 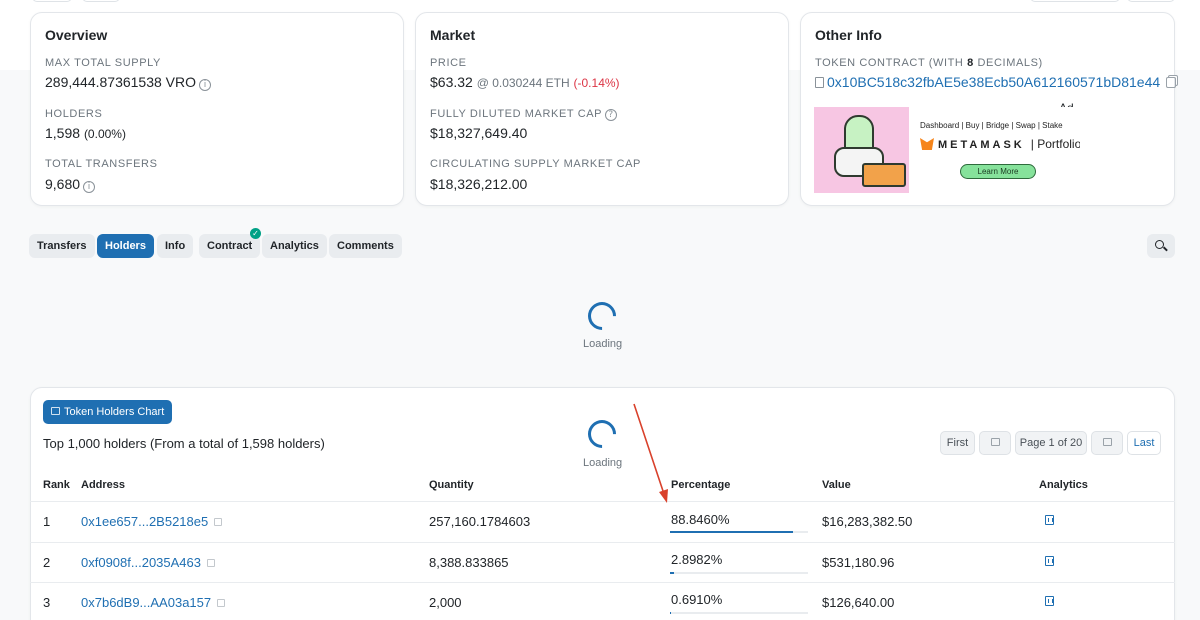 What do you see at coordinates (294, 246) in the screenshot?
I see `tab-analytics: Analytics` at bounding box center [294, 246].